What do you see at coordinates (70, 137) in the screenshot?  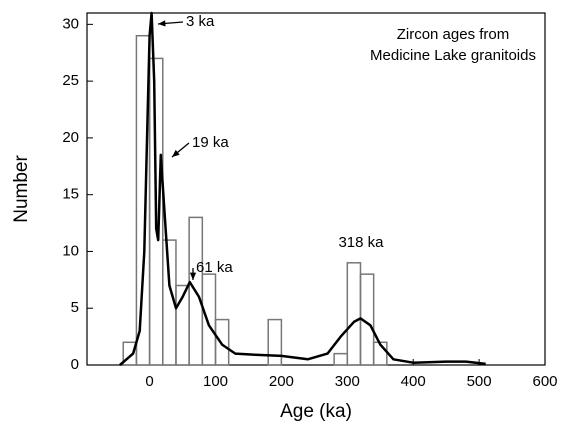 I see `y-tick-label: 20` at bounding box center [70, 137].